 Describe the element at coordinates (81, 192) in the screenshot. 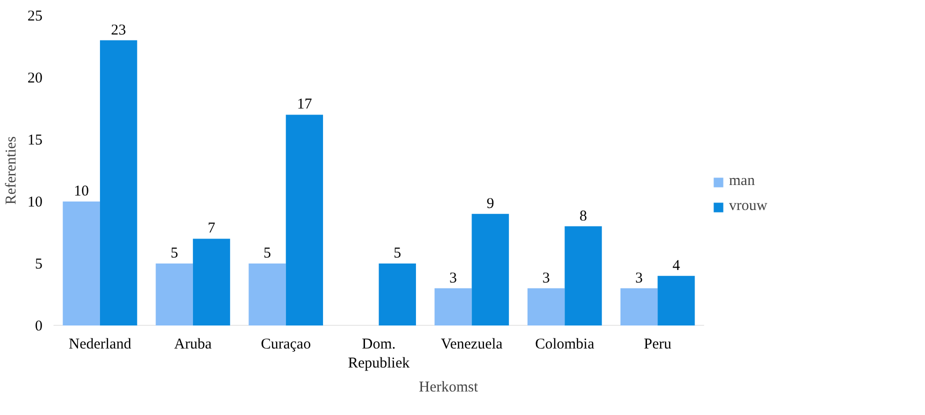

I see `data-label: 10` at that location.